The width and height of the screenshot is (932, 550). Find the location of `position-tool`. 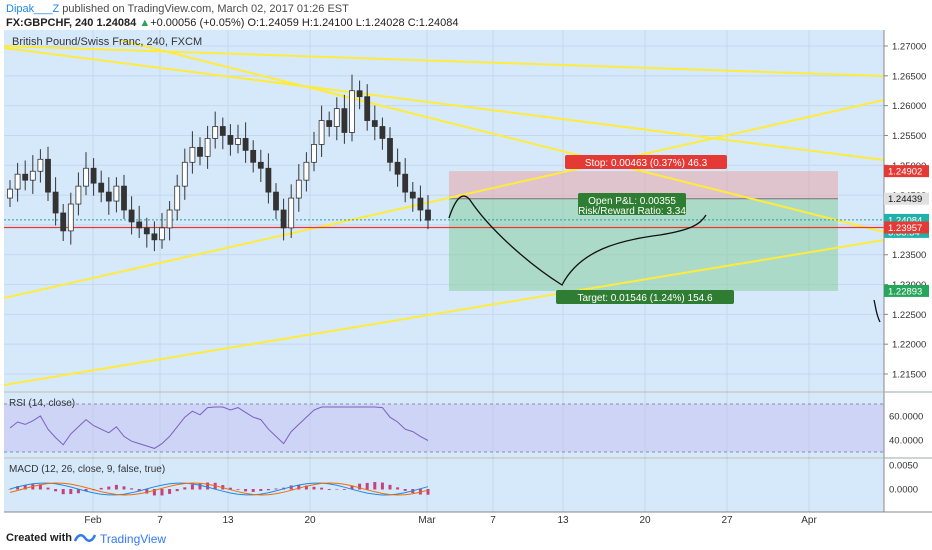

position-tool is located at coordinates (643, 231).